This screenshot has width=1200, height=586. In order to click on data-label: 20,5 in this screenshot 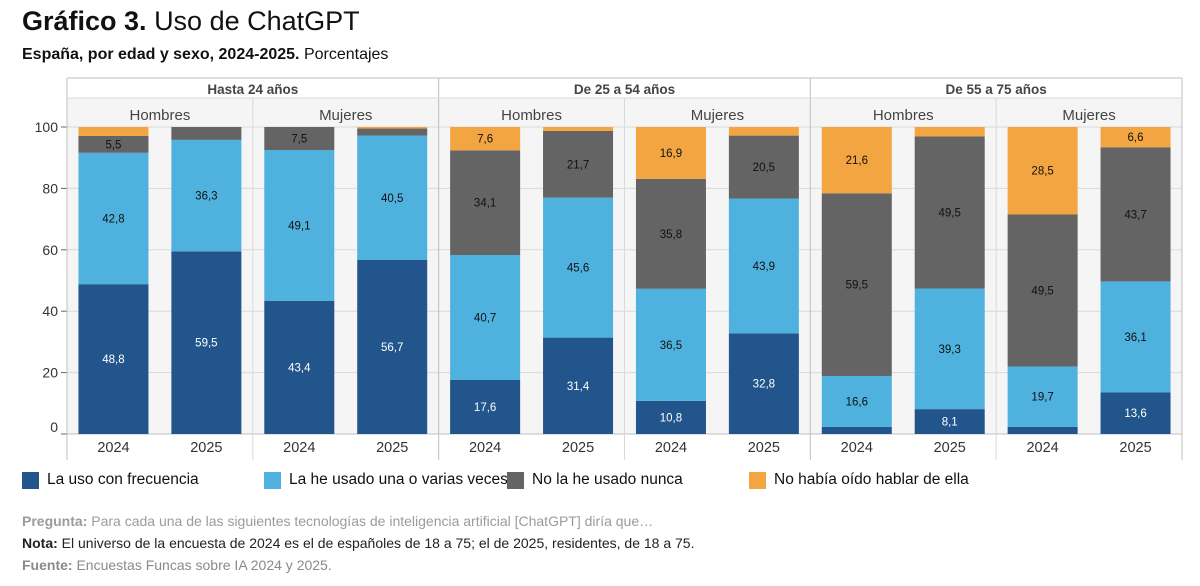, I will do `click(764, 168)`.